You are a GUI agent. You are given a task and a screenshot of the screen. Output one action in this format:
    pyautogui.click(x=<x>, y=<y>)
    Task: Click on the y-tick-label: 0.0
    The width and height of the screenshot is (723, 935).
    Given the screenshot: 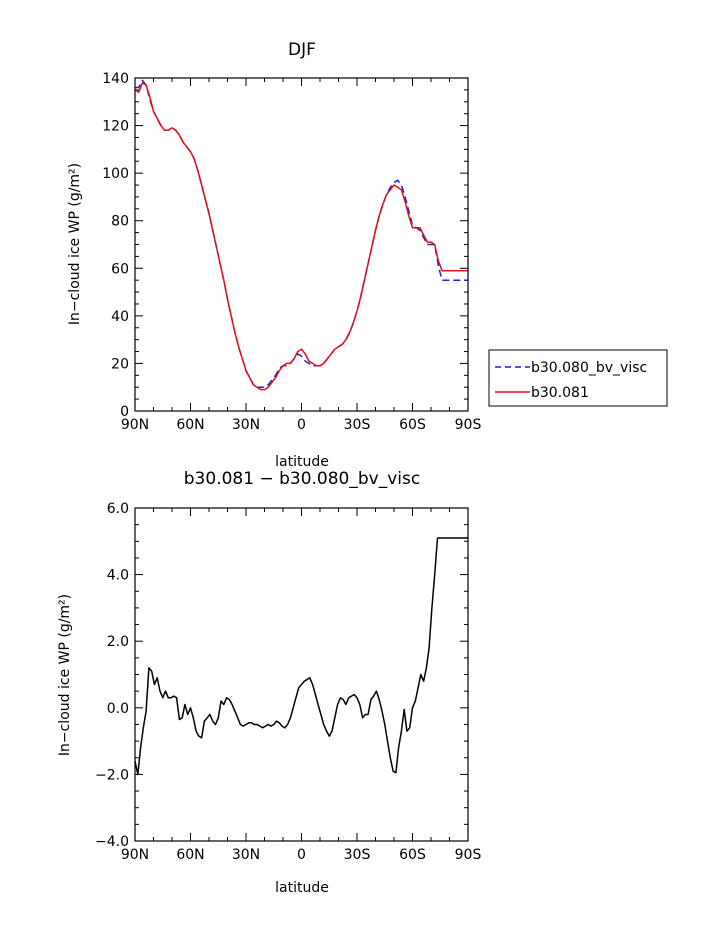 What is the action you would take?
    pyautogui.click(x=118, y=709)
    